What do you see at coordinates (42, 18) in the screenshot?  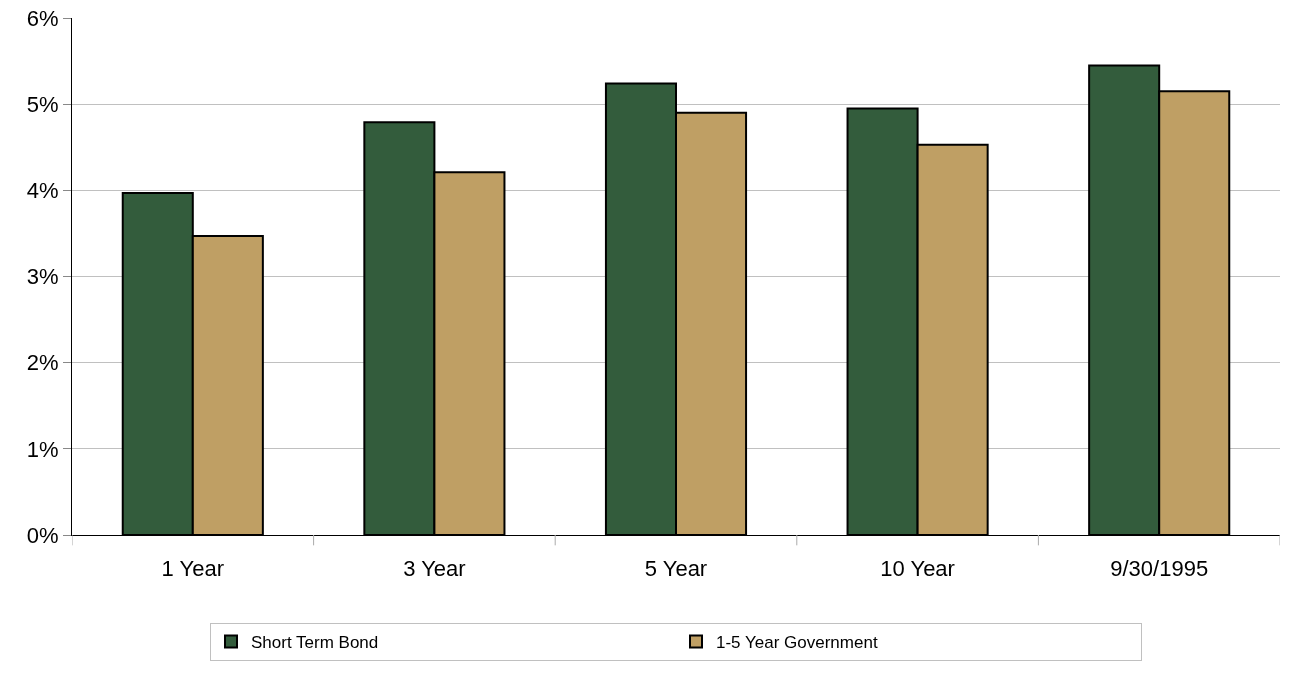 I see `y-tick-label: 6%` at bounding box center [42, 18].